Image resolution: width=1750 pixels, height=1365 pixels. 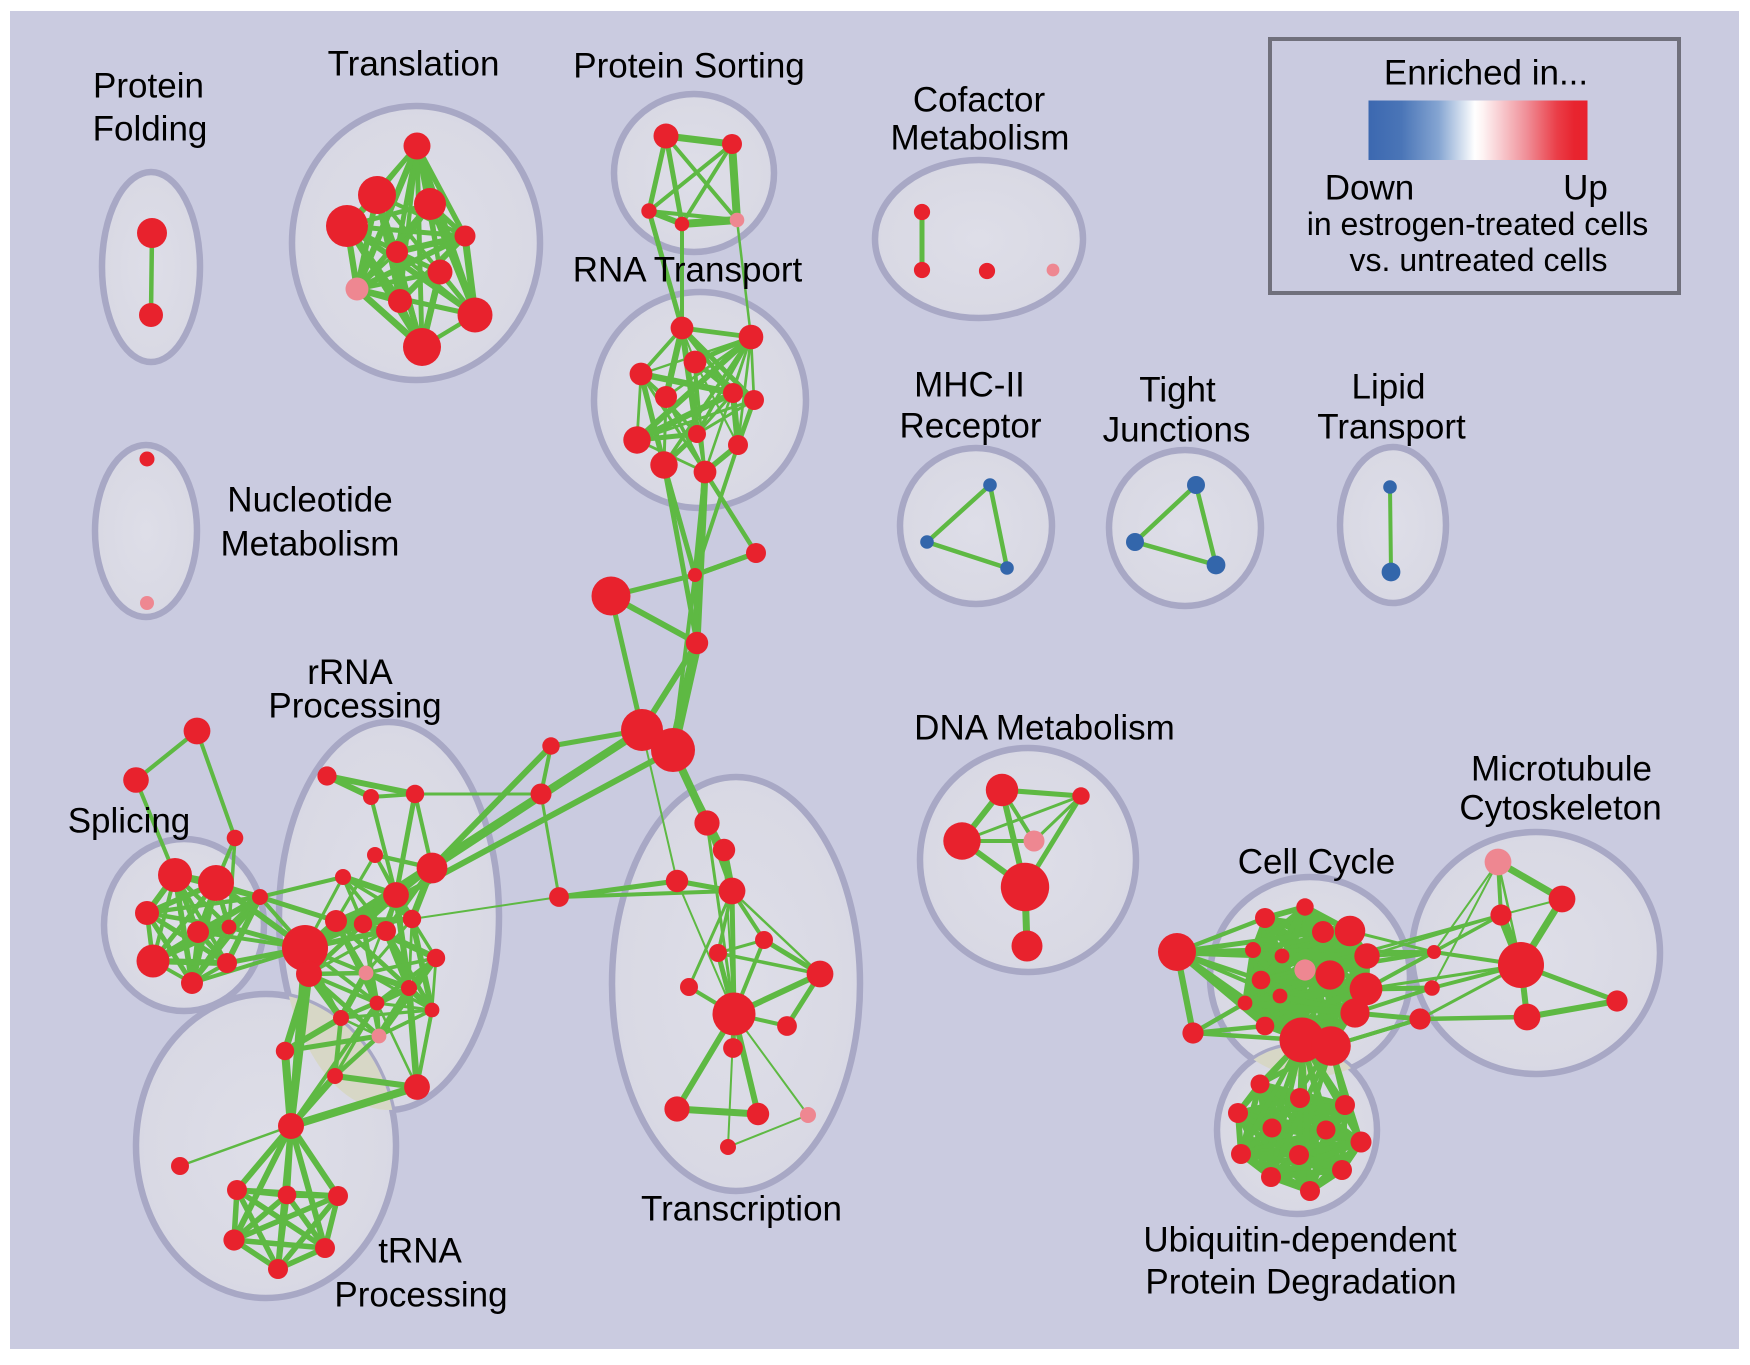 What do you see at coordinates (1317, 862) in the screenshot?
I see `svg-text: Cell Cycle` at bounding box center [1317, 862].